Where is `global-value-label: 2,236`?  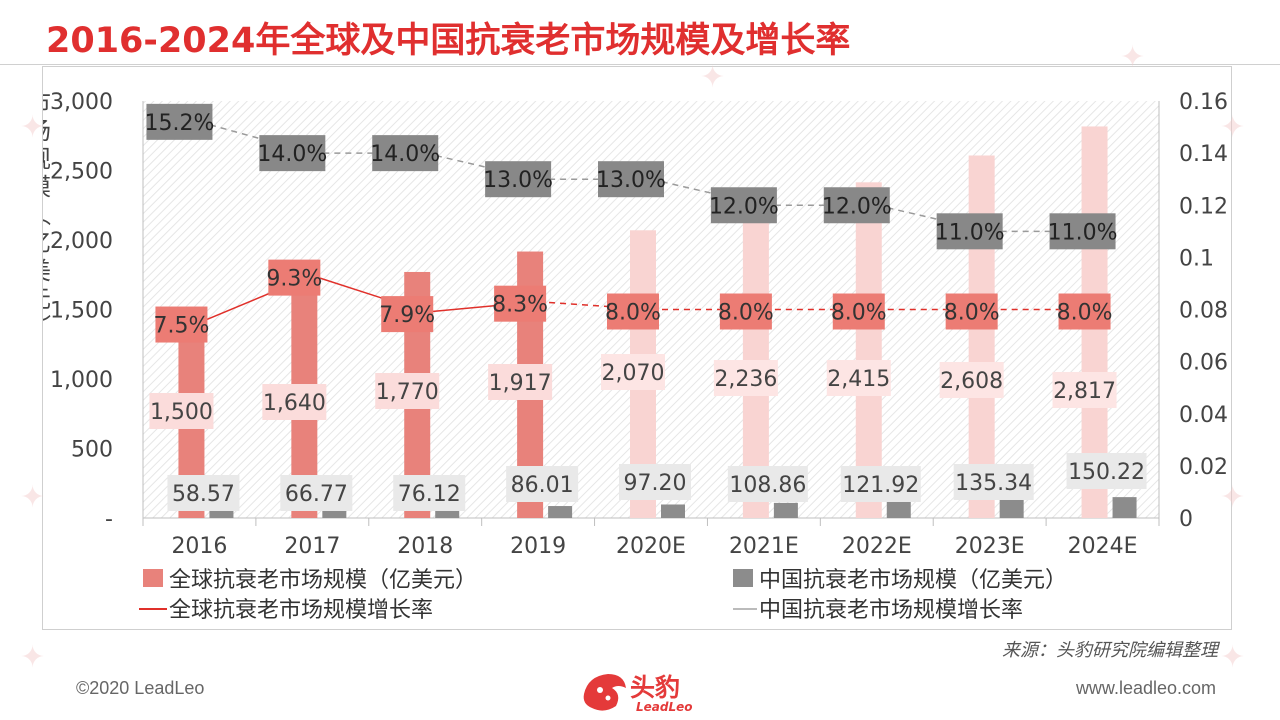
global-value-label: 2,236 is located at coordinates (745, 379).